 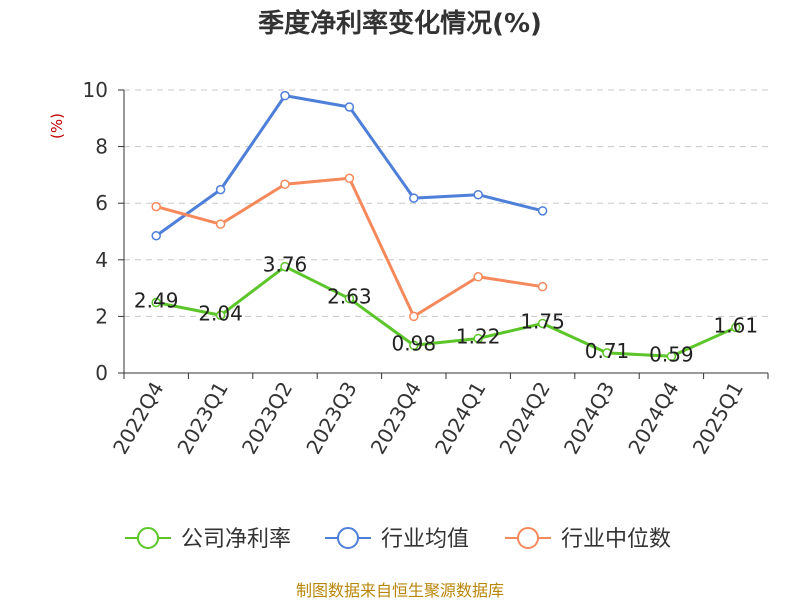 What do you see at coordinates (524, 418) in the screenshot?
I see `x-tick-label: 2024Q2` at bounding box center [524, 418].